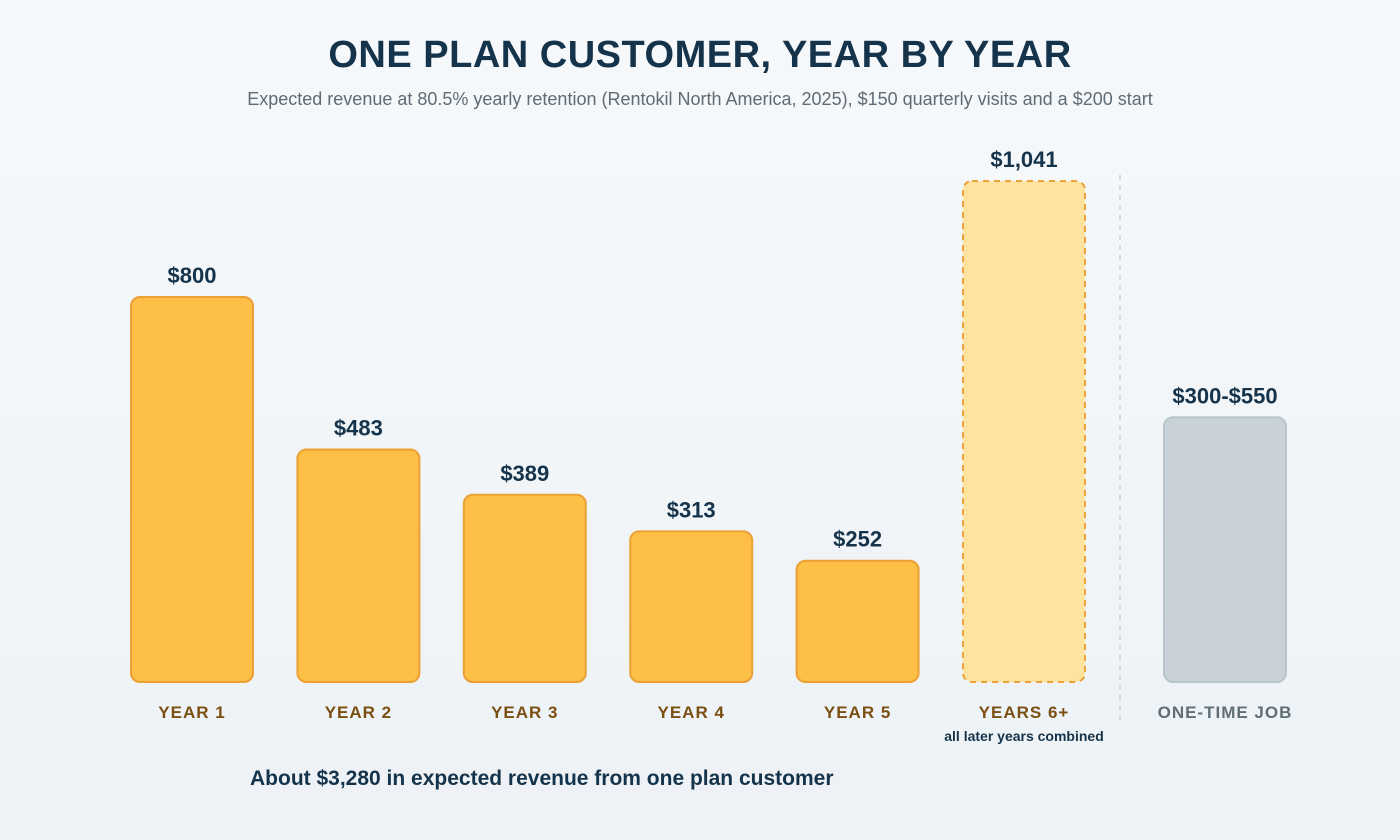 The width and height of the screenshot is (1400, 840). What do you see at coordinates (857, 539) in the screenshot?
I see `value-label-5: $252` at bounding box center [857, 539].